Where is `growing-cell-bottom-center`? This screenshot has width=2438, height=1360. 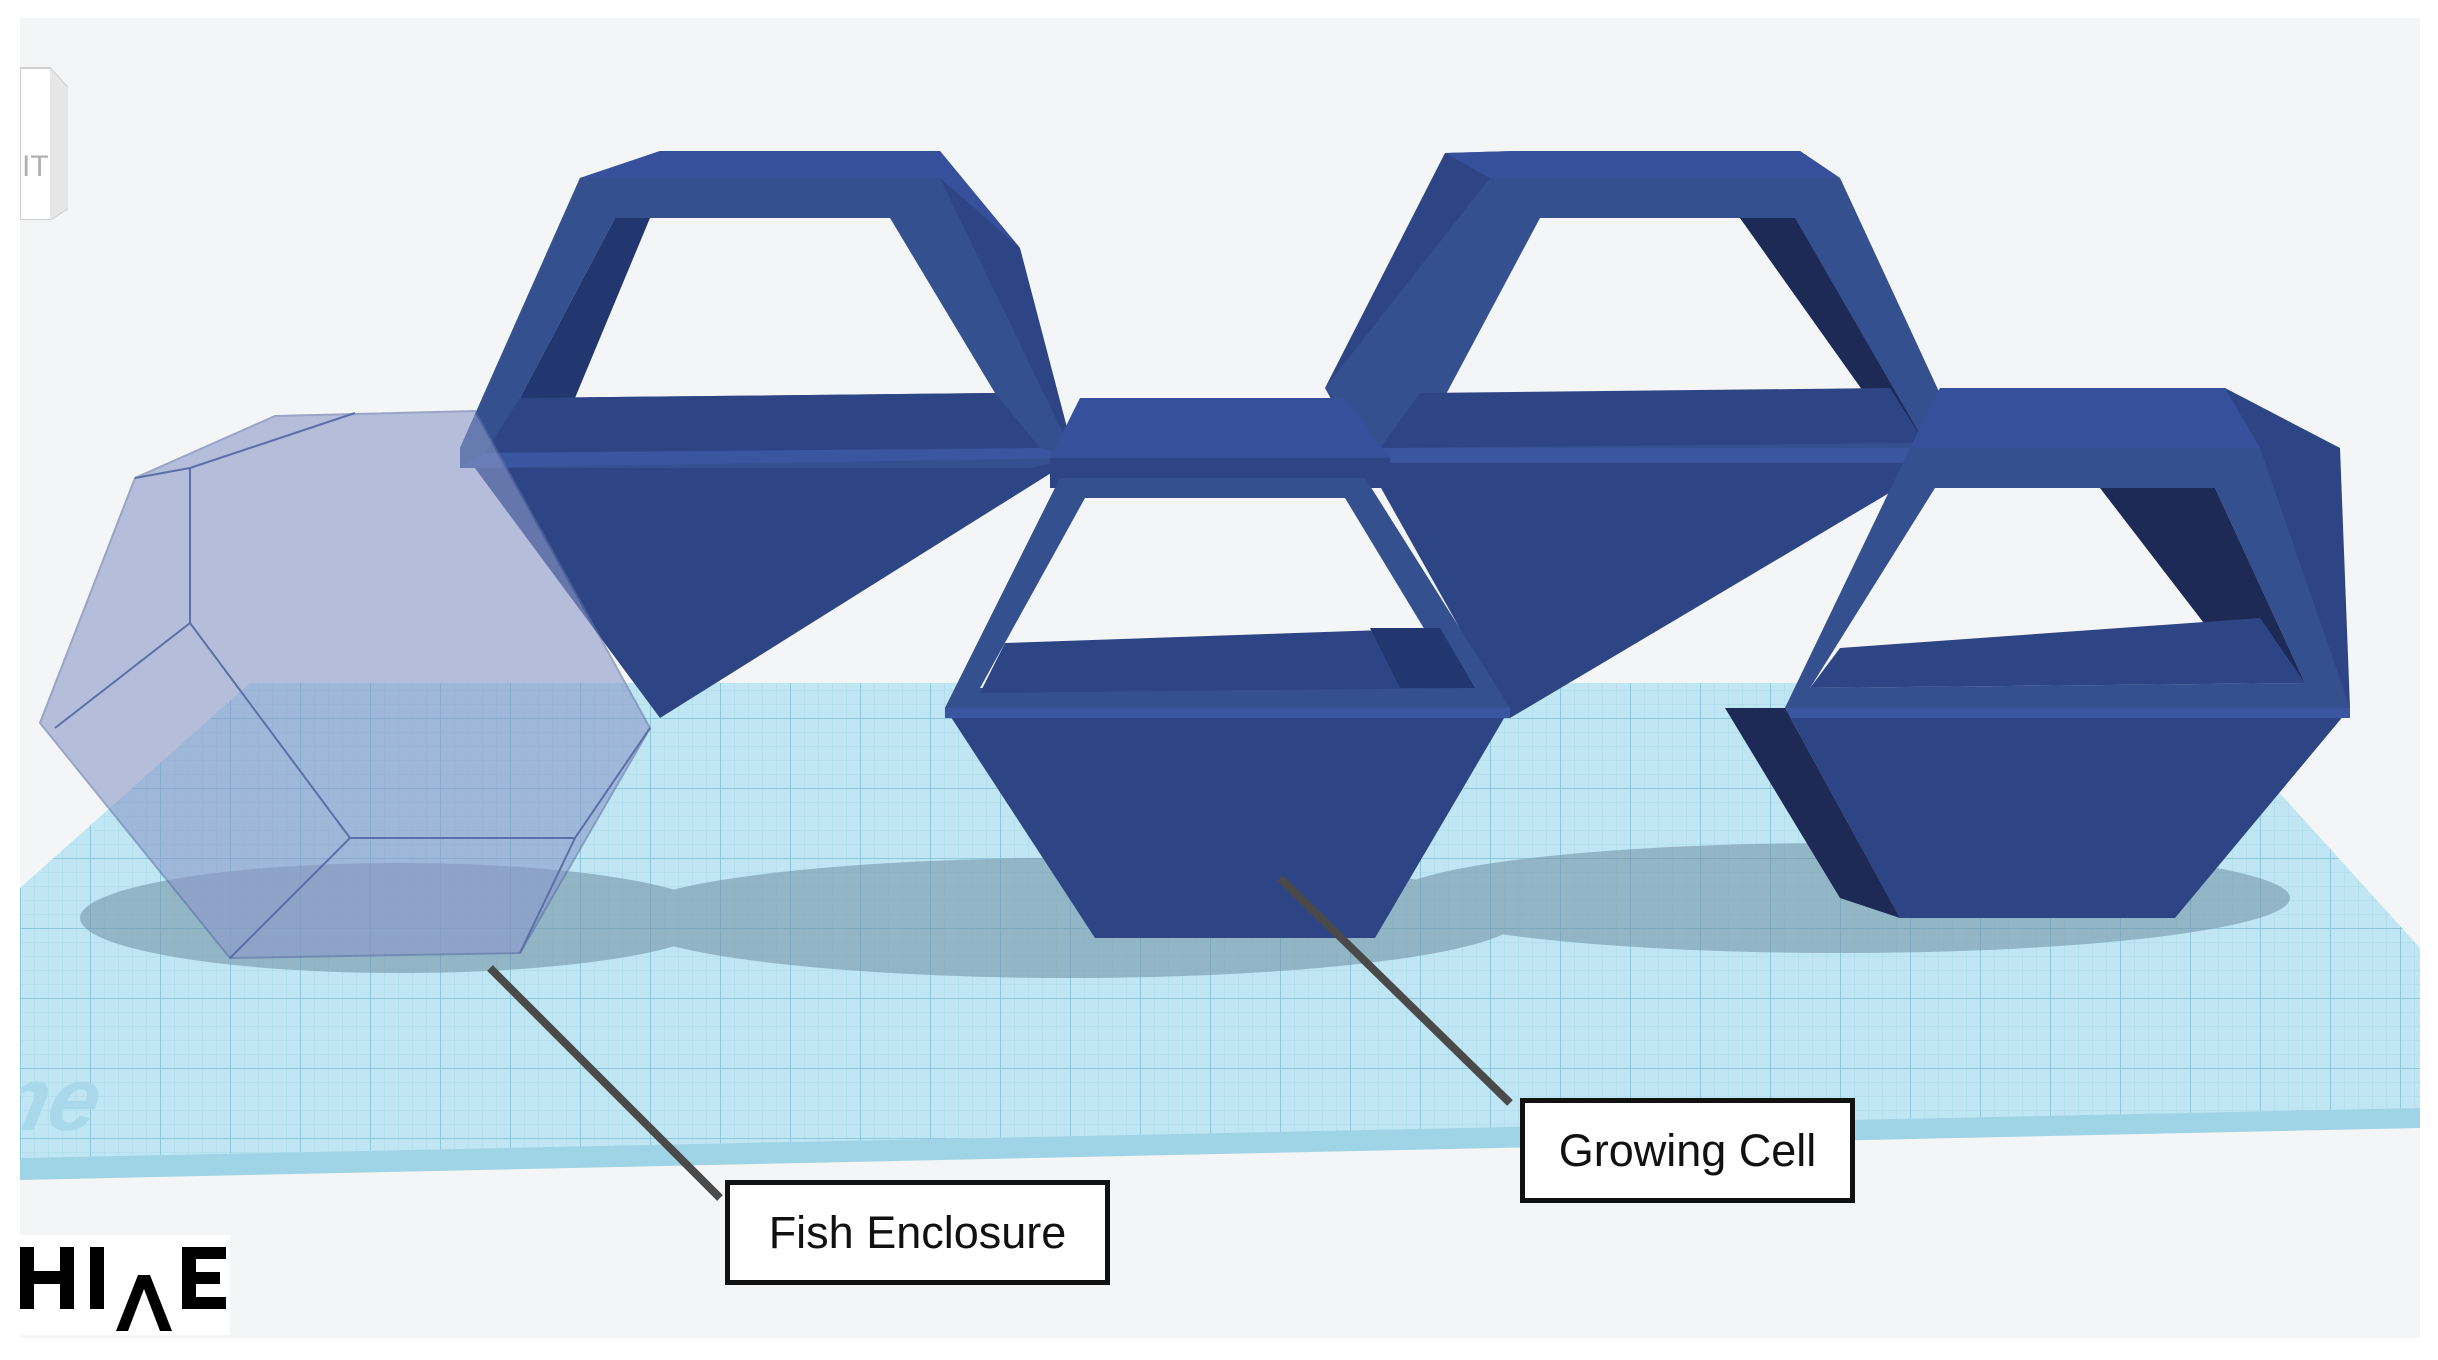
growing-cell-bottom-center is located at coordinates (1227, 708).